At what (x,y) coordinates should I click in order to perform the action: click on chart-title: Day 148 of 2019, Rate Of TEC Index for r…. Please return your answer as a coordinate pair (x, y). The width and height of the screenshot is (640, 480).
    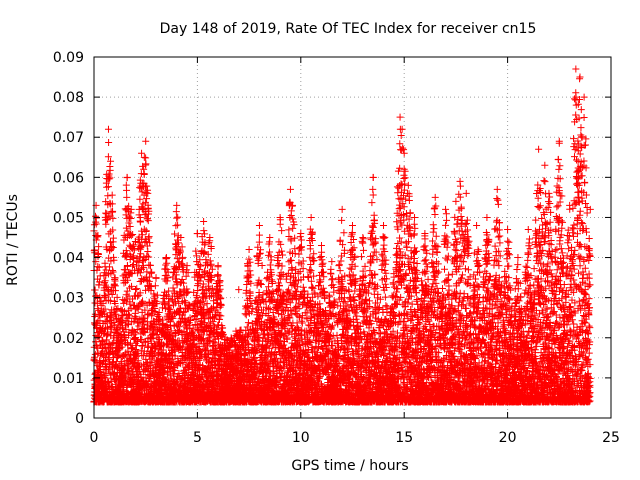
    Looking at the image, I should click on (348, 29).